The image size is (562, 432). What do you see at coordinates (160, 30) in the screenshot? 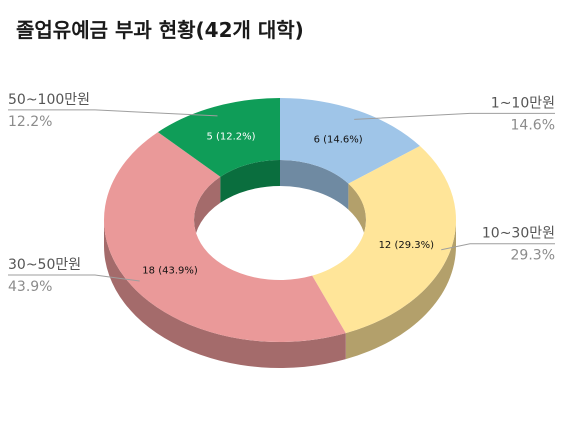
I see `chart-title: 졸업유예금 부과 현황(42개 대학)` at bounding box center [160, 30].